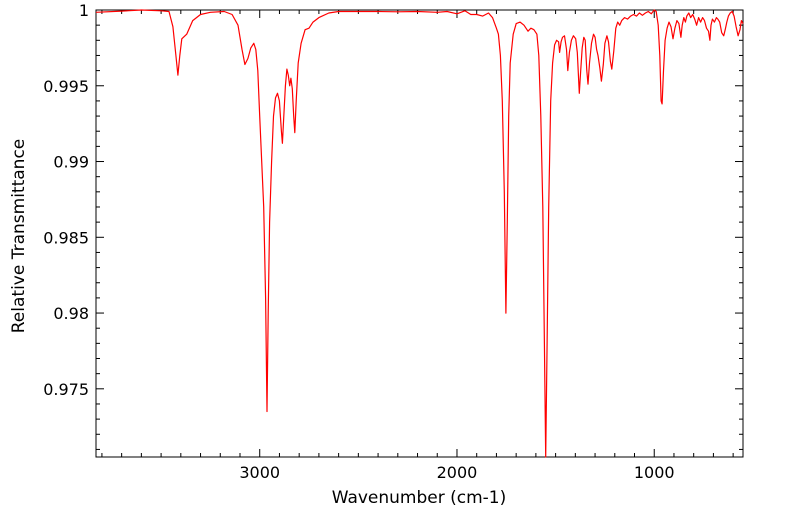 The image size is (799, 516). I want to click on y-tick-label: 1, so click(84, 10).